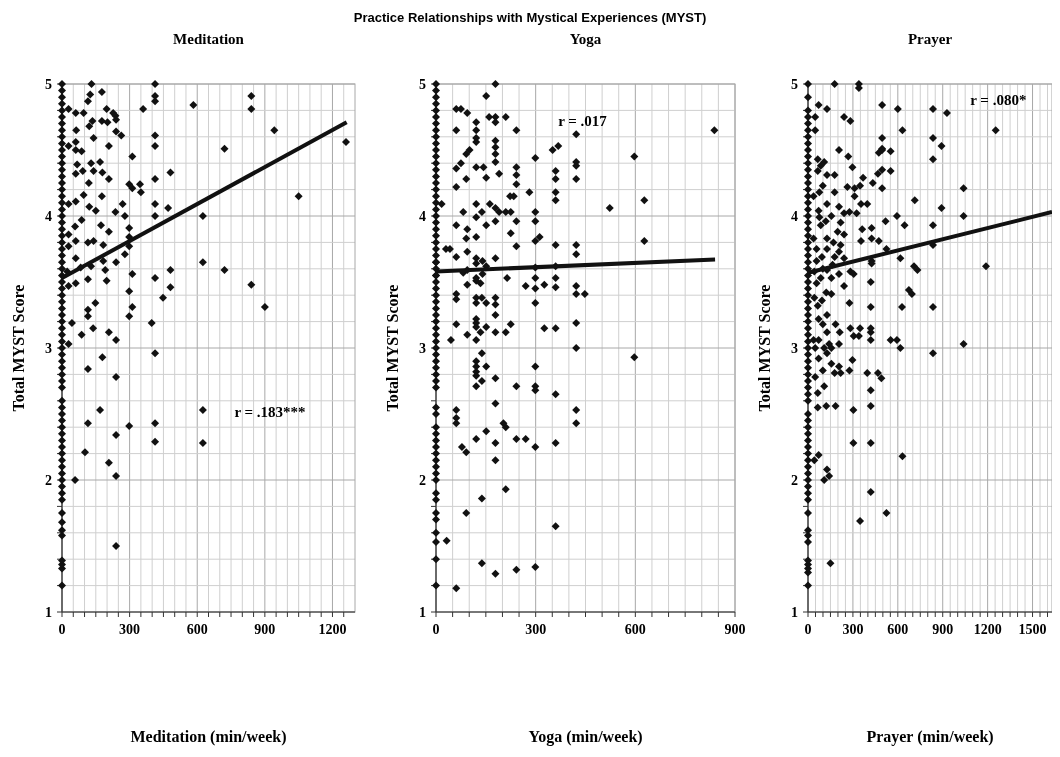  I want to click on x-axis-title: Meditation (min/week), so click(208, 737).